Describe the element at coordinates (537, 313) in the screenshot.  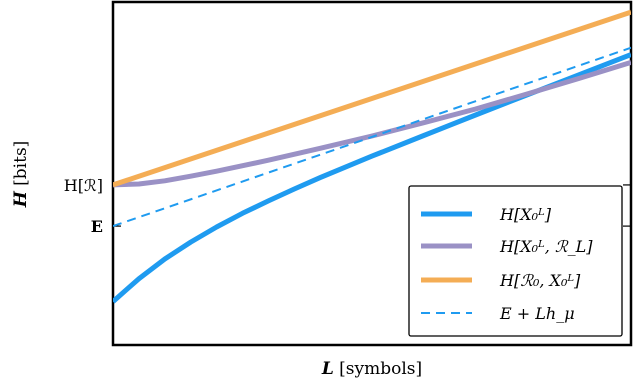
I see `legend-label-3: E + Lh_μ` at that location.